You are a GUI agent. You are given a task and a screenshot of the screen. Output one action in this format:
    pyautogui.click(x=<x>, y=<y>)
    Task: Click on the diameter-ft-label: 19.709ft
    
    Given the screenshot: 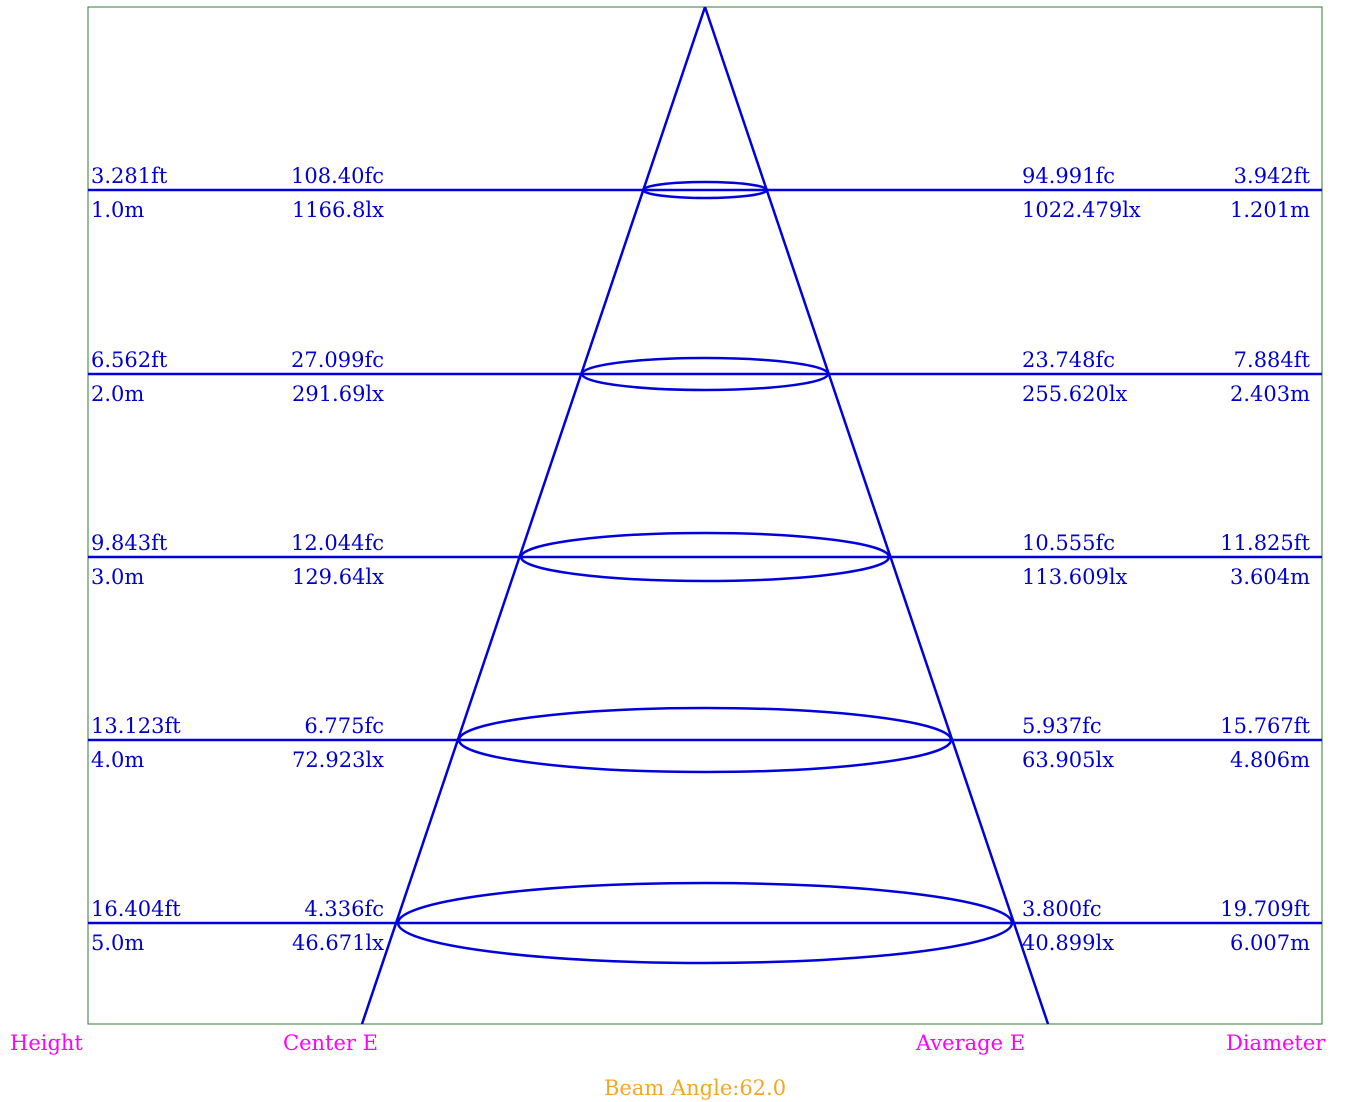 What is the action you would take?
    pyautogui.click(x=1265, y=909)
    